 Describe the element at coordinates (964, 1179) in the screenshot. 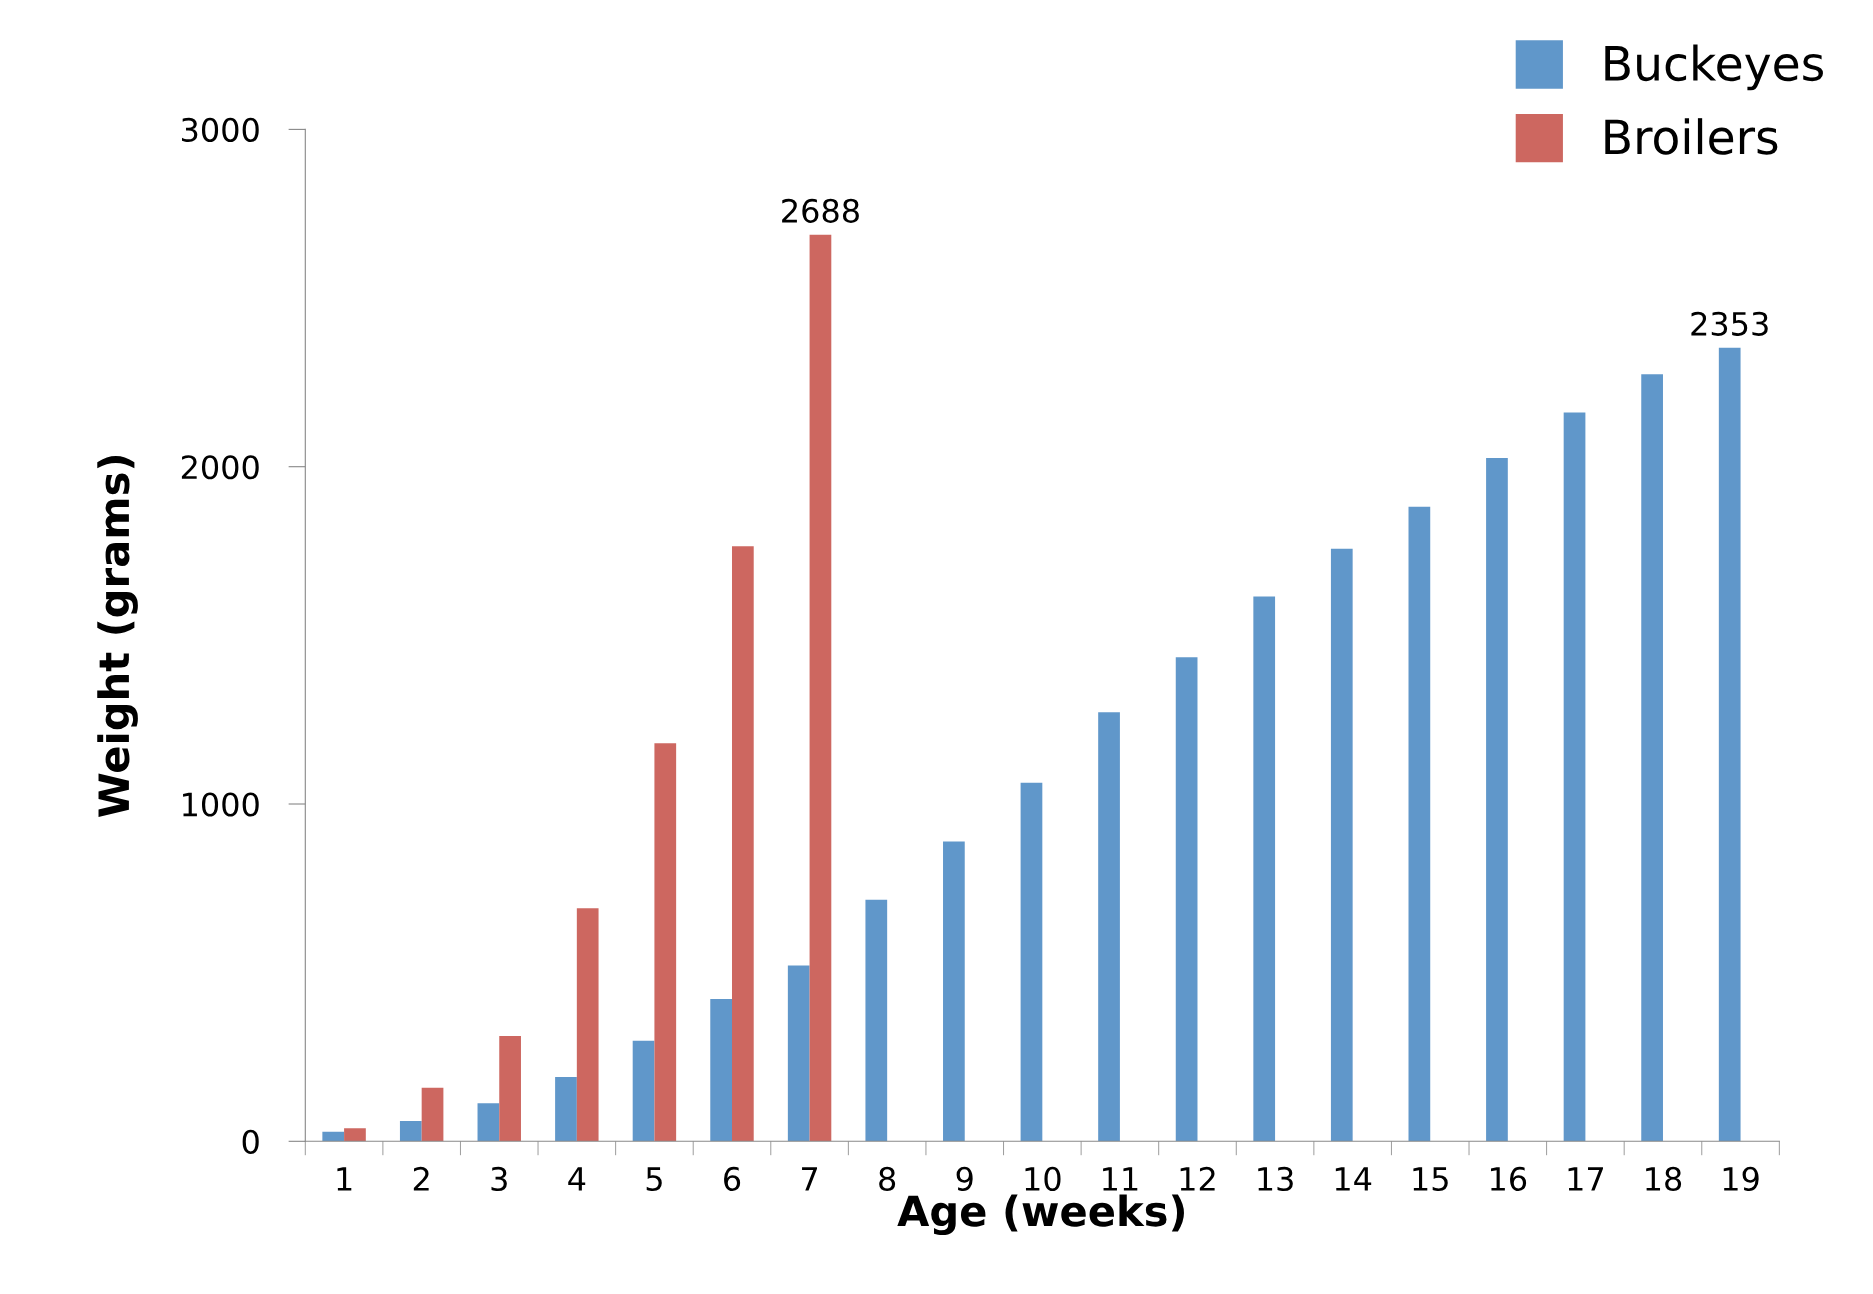

I see `x-tick-label: 9` at that location.